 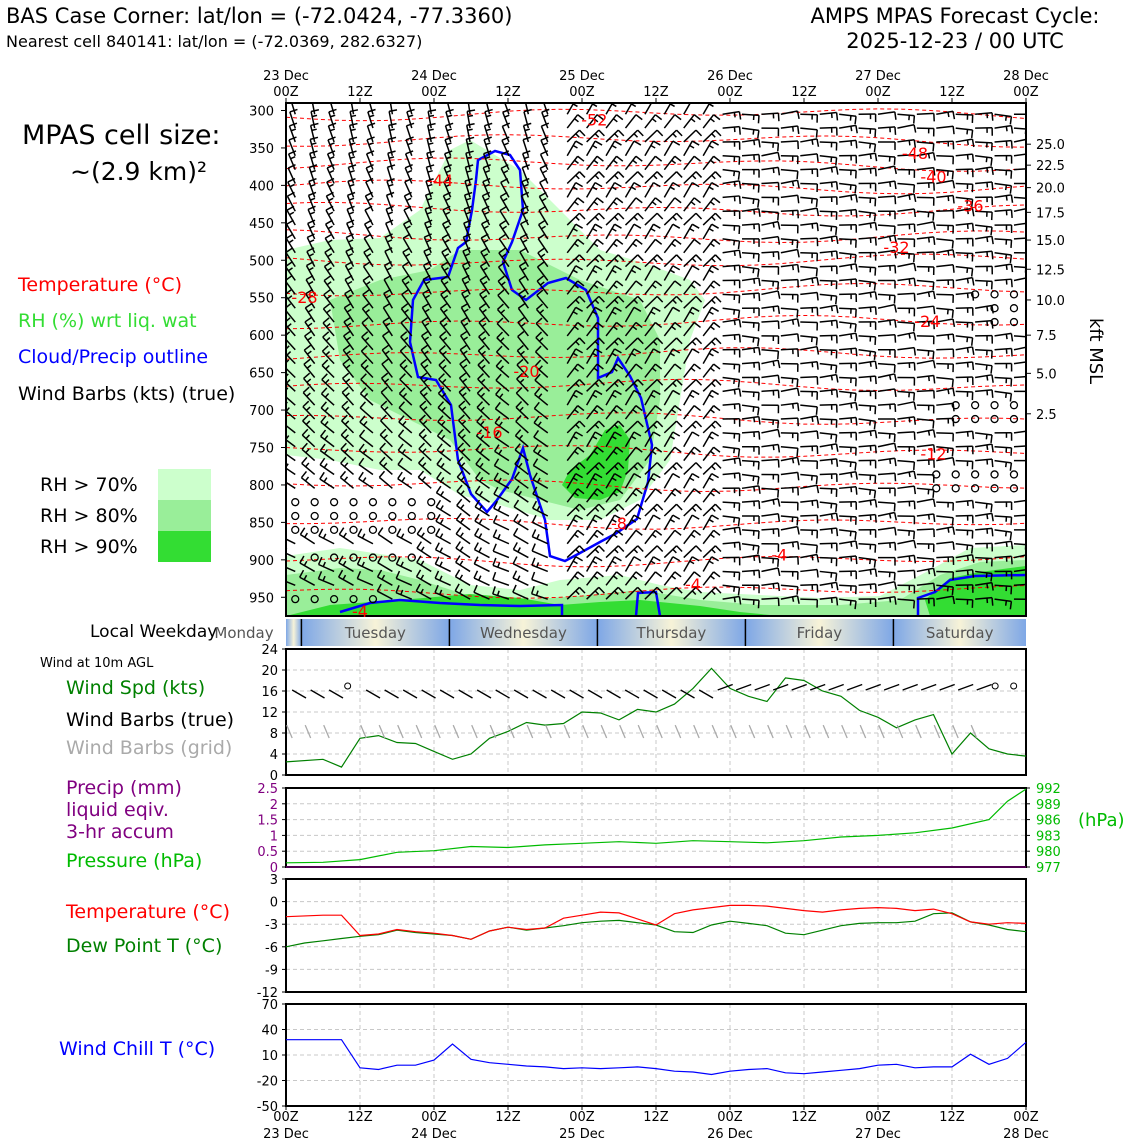 What do you see at coordinates (286, 1133) in the screenshot?
I see `bottom-date-label: 23 Dec` at bounding box center [286, 1133].